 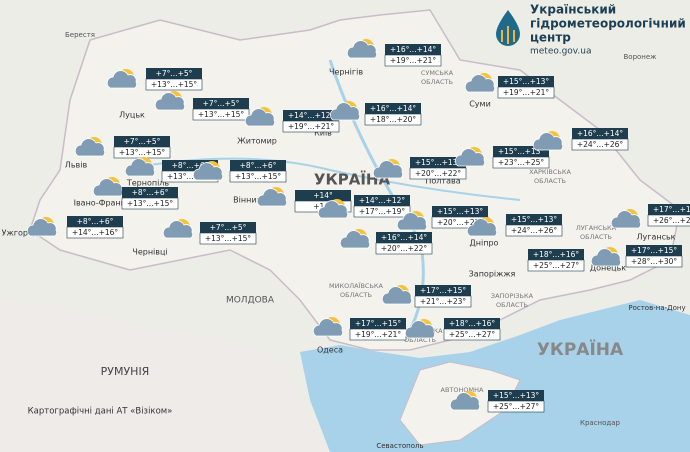 What do you see at coordinates (442, 218) in the screenshot?
I see `weather-badge: +15°...+13° +20°...+22°` at bounding box center [442, 218].